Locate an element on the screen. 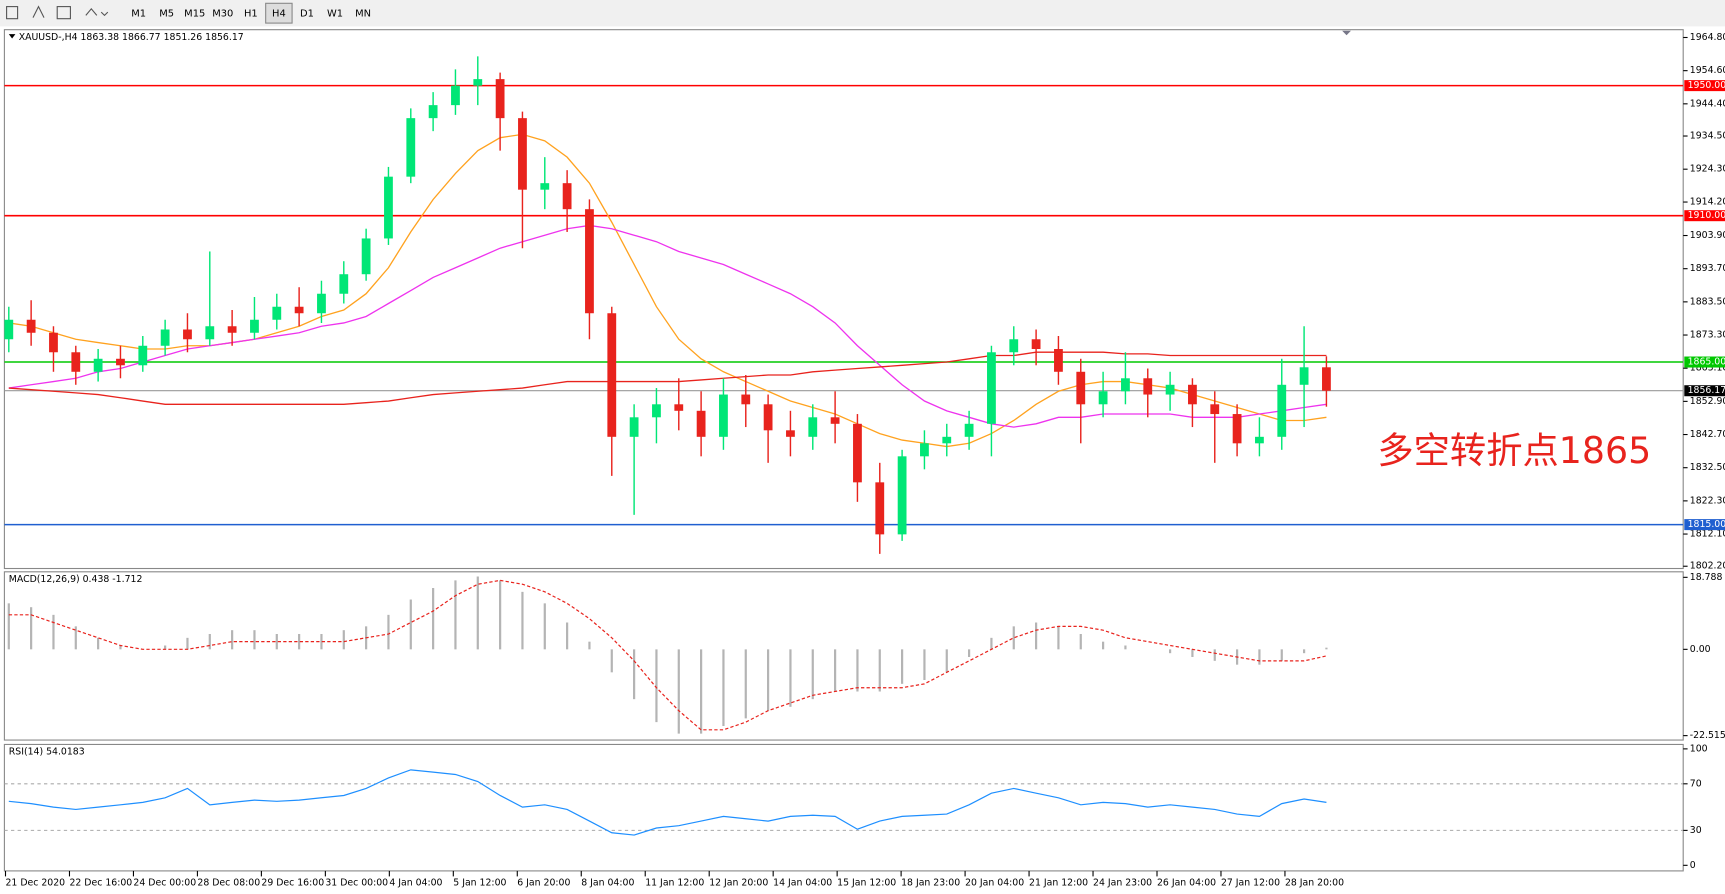 This screenshot has width=1725, height=894. level-label: 1950.00 is located at coordinates (1706, 85).